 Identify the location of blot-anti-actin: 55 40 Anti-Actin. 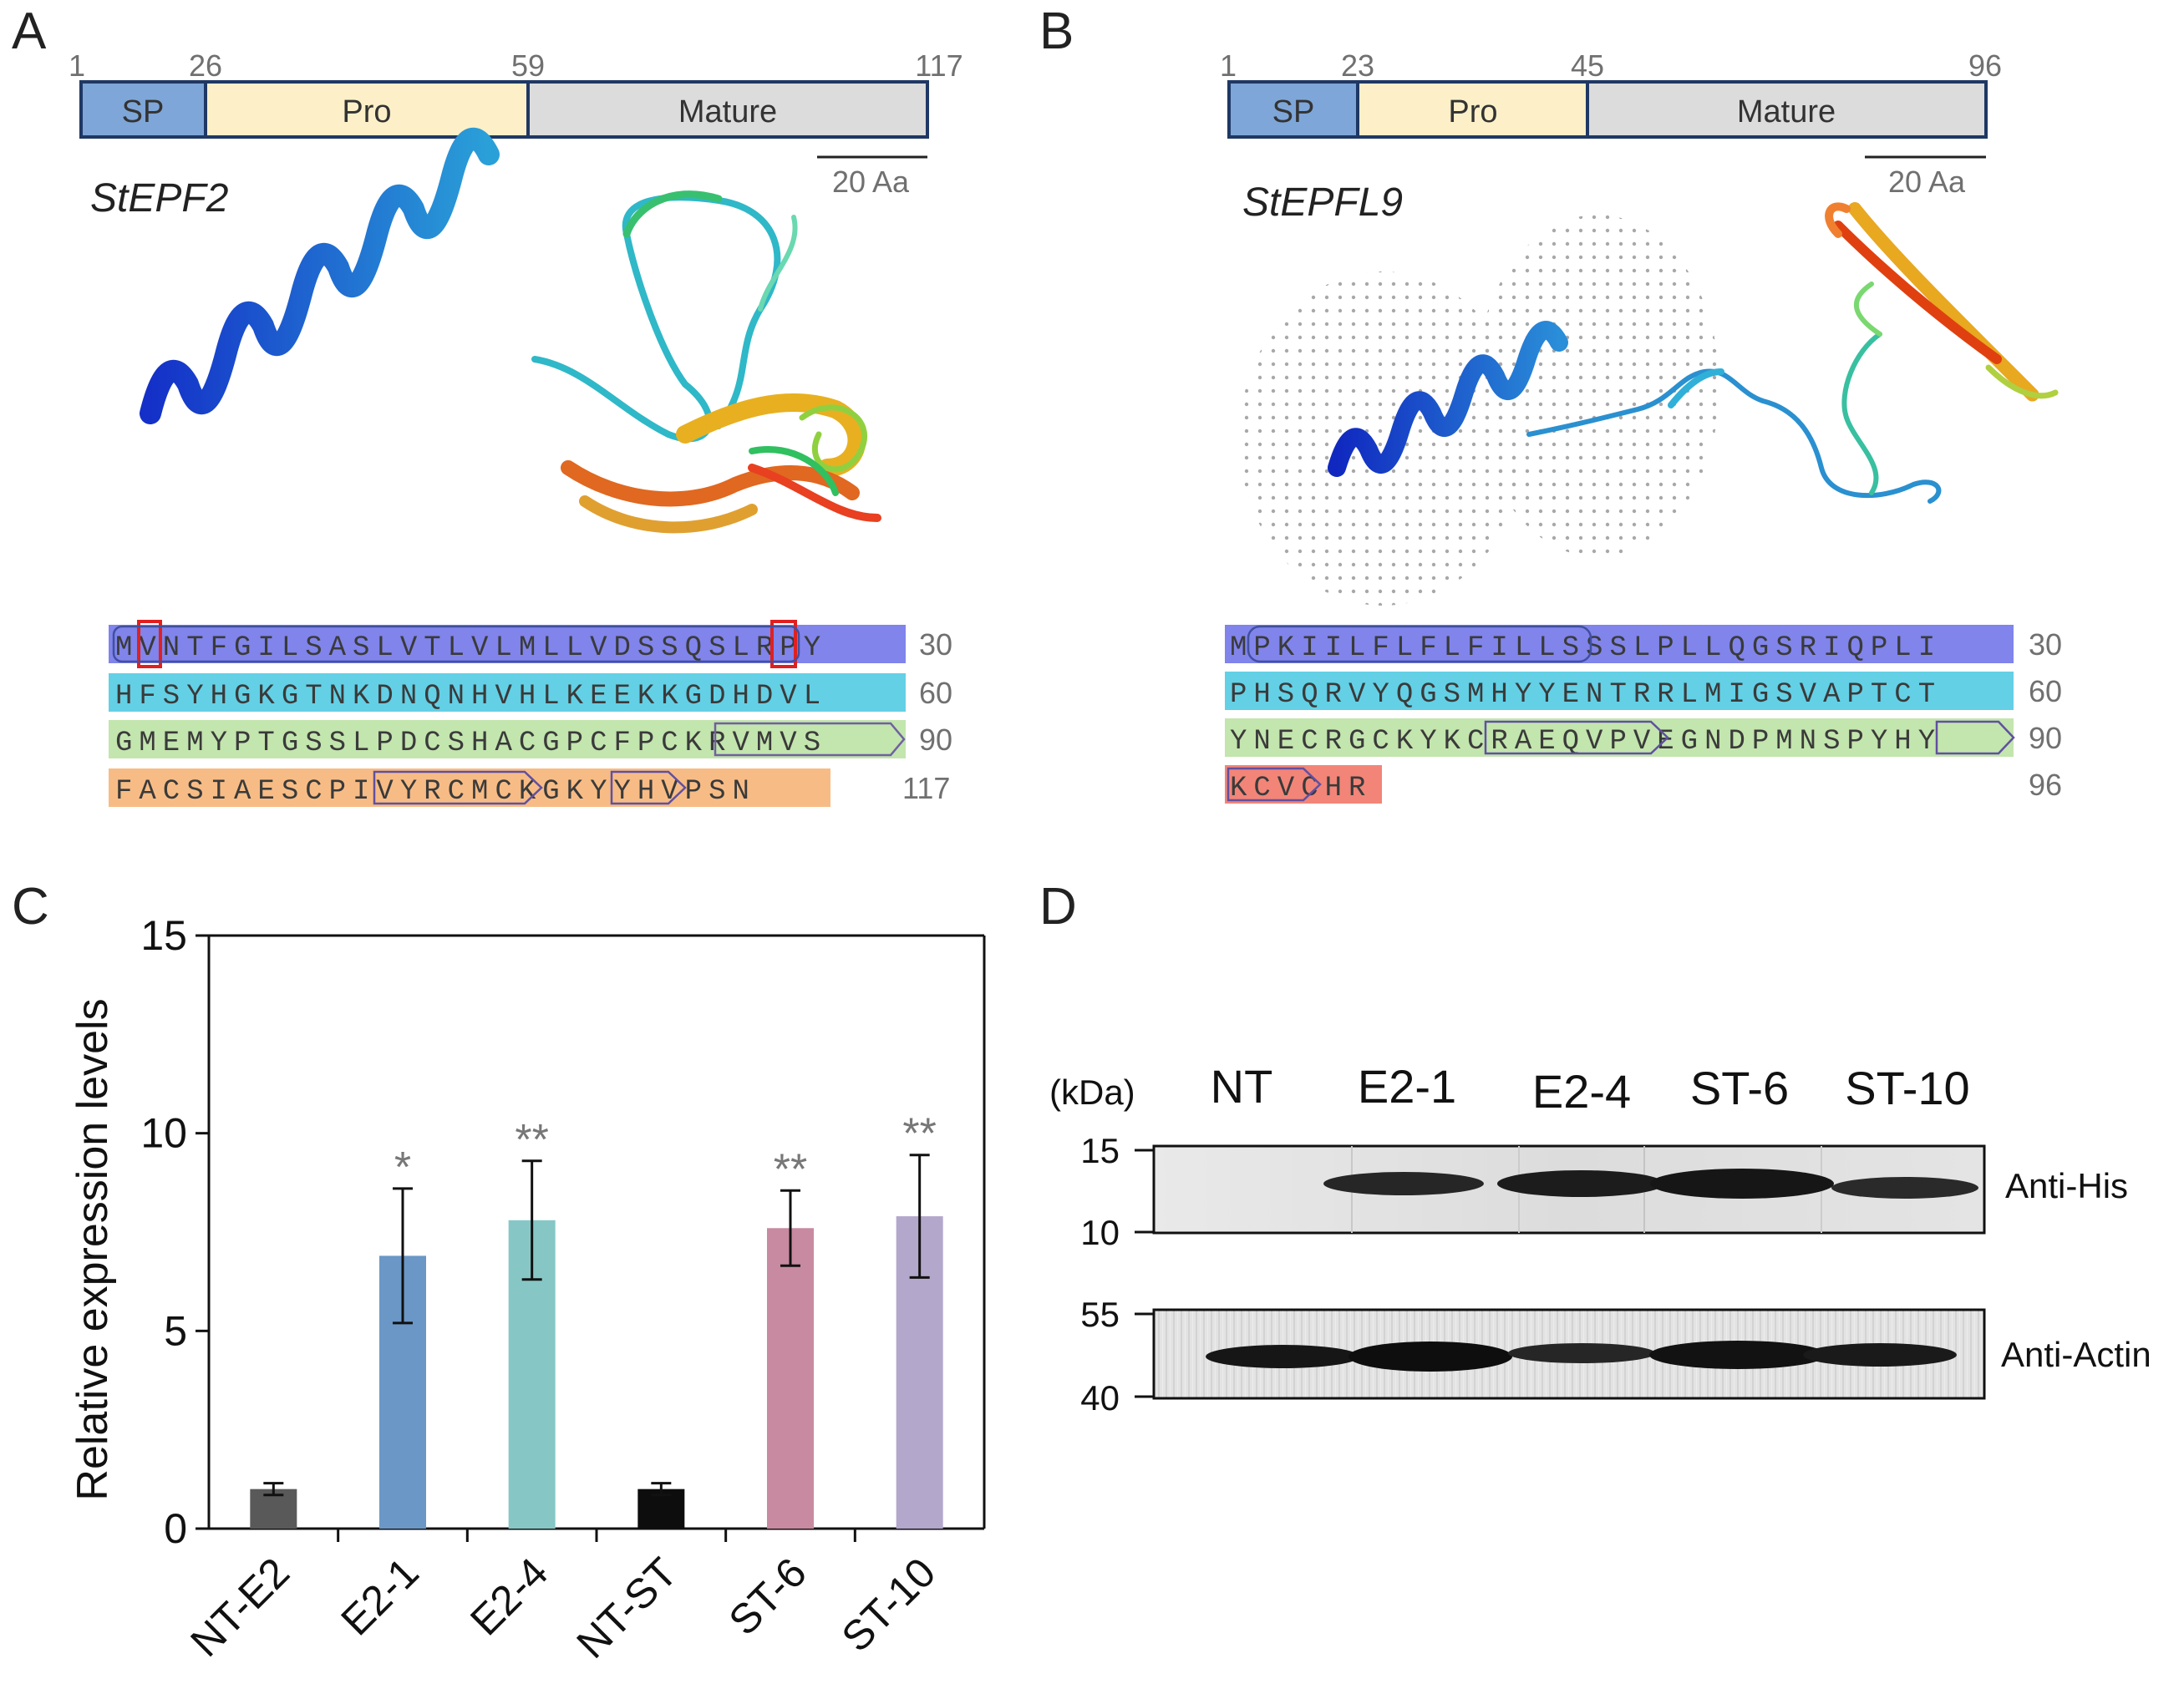
(1615, 1356).